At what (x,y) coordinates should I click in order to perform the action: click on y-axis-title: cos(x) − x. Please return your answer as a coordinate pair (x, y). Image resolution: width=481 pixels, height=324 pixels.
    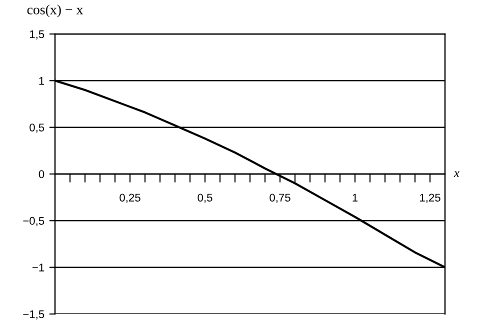
    Looking at the image, I should click on (55, 11).